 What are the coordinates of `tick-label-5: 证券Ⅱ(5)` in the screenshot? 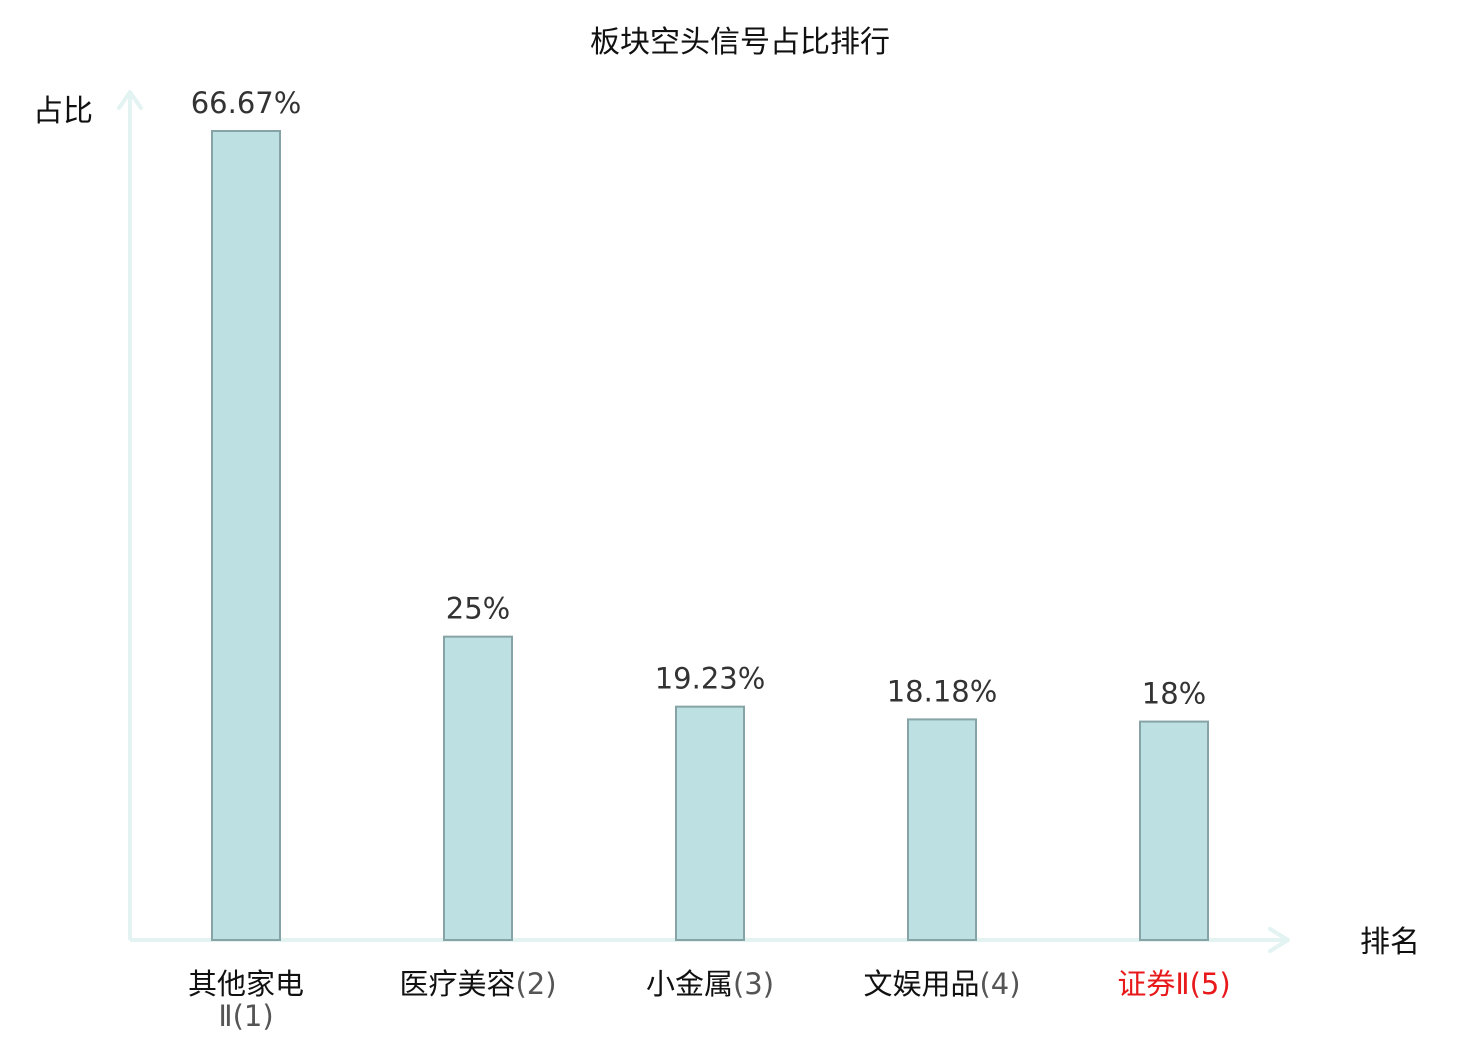 It's located at (1173, 984).